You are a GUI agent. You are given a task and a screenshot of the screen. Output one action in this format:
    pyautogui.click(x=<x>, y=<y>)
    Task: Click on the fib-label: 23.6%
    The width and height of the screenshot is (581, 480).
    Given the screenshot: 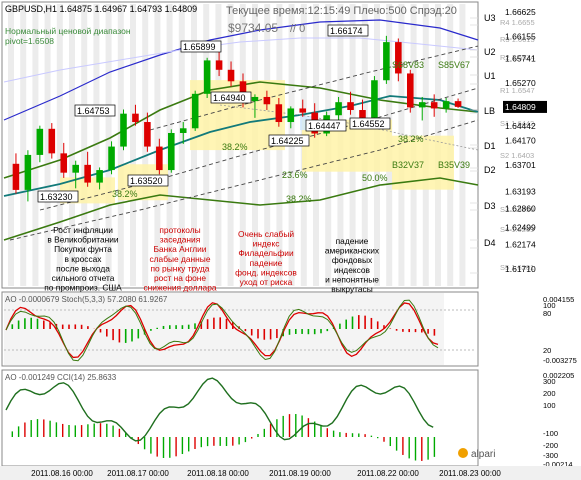 What is the action you would take?
    pyautogui.click(x=295, y=175)
    